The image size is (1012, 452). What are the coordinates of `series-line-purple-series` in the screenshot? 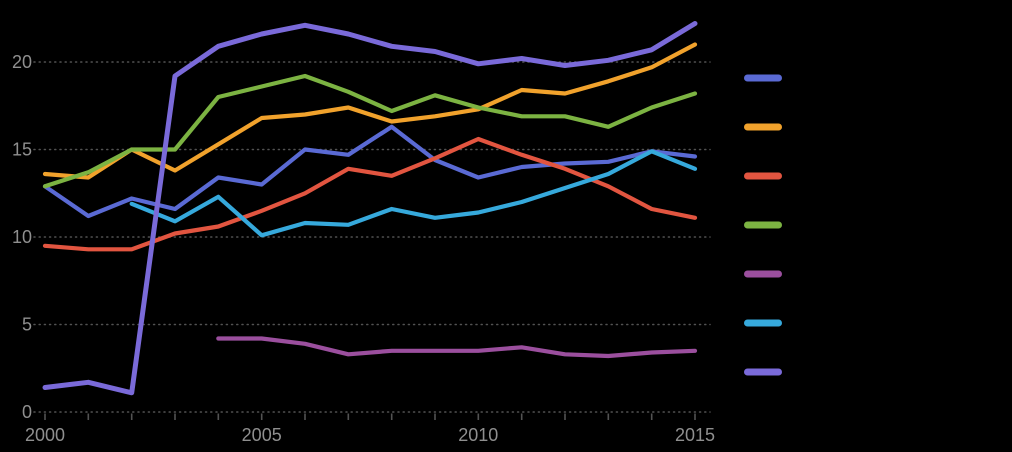 It's located at (457, 347).